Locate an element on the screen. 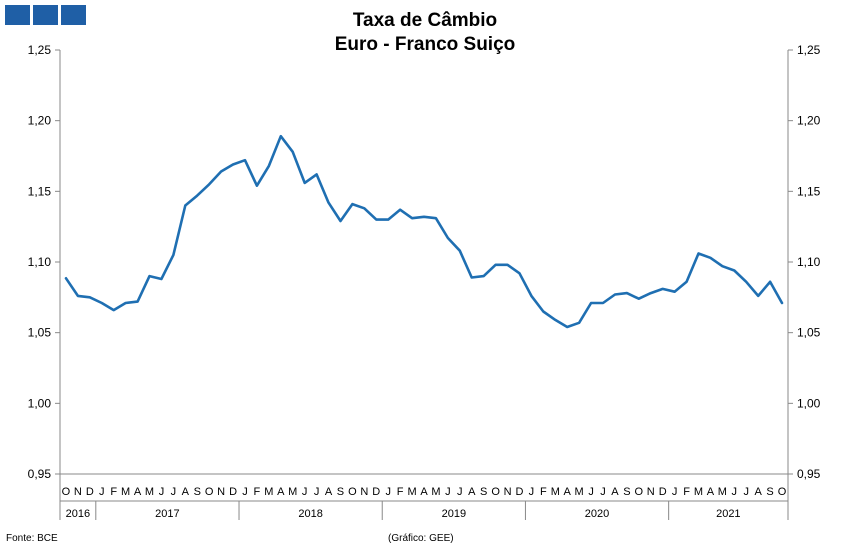 This screenshot has height=559, width=850. logo is located at coordinates (45, 15).